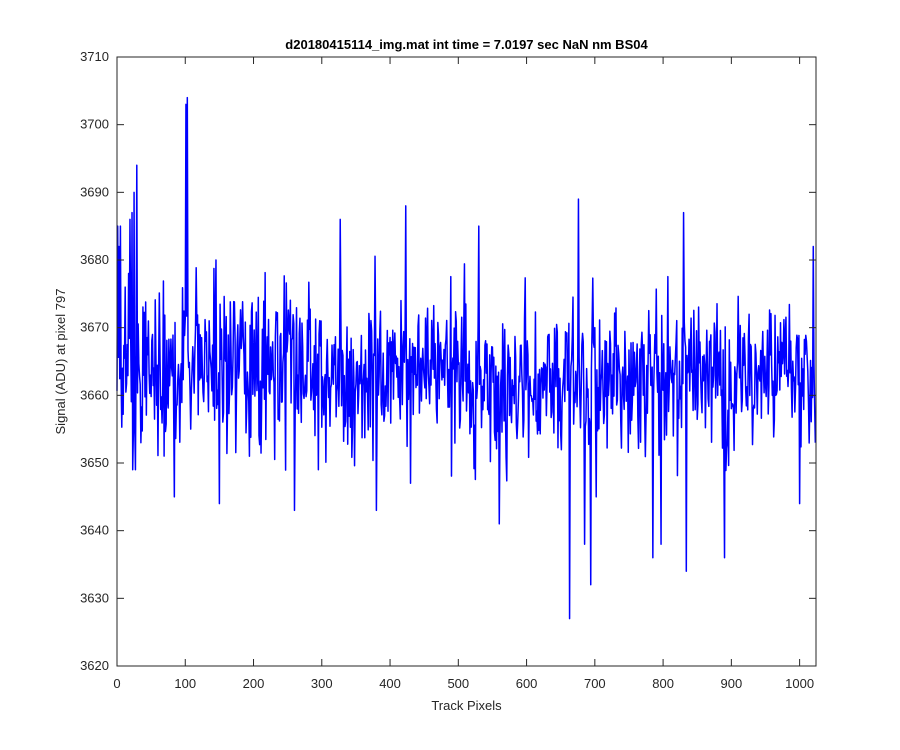  I want to click on y-tick-label: 3660, so click(94, 394).